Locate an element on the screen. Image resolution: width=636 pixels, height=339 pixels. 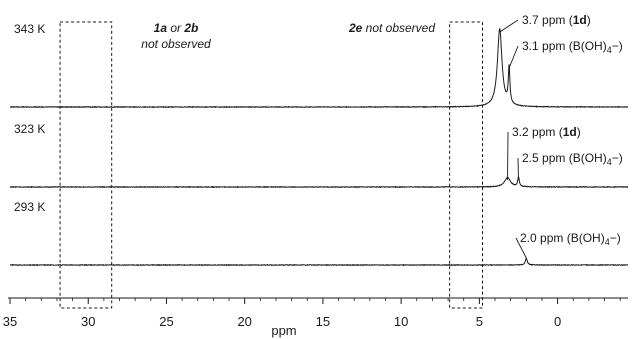
region-label-2: 2e not observed is located at coordinates (391, 28).